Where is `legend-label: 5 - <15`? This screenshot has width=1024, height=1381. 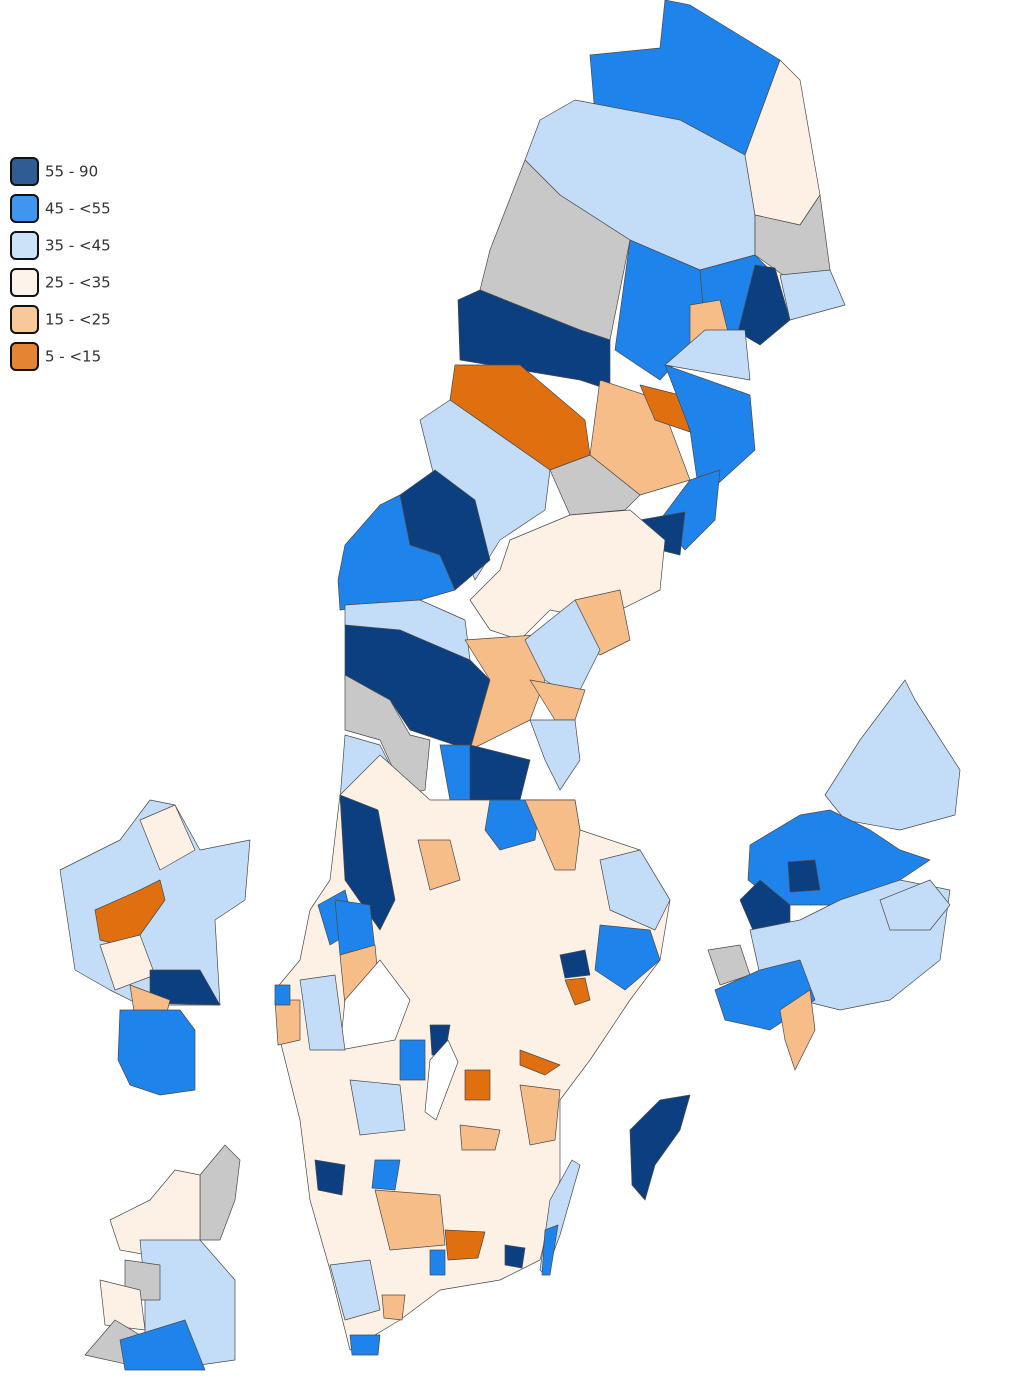
legend-label: 5 - <15 is located at coordinates (73, 357).